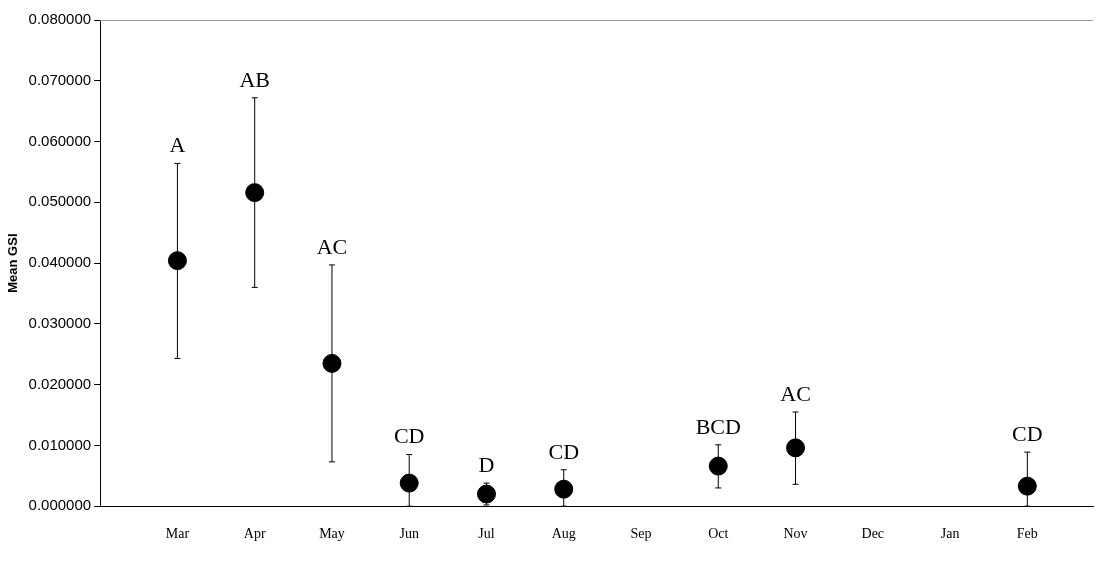 This screenshot has height=567, width=1103. I want to click on annotation: A, so click(177, 145).